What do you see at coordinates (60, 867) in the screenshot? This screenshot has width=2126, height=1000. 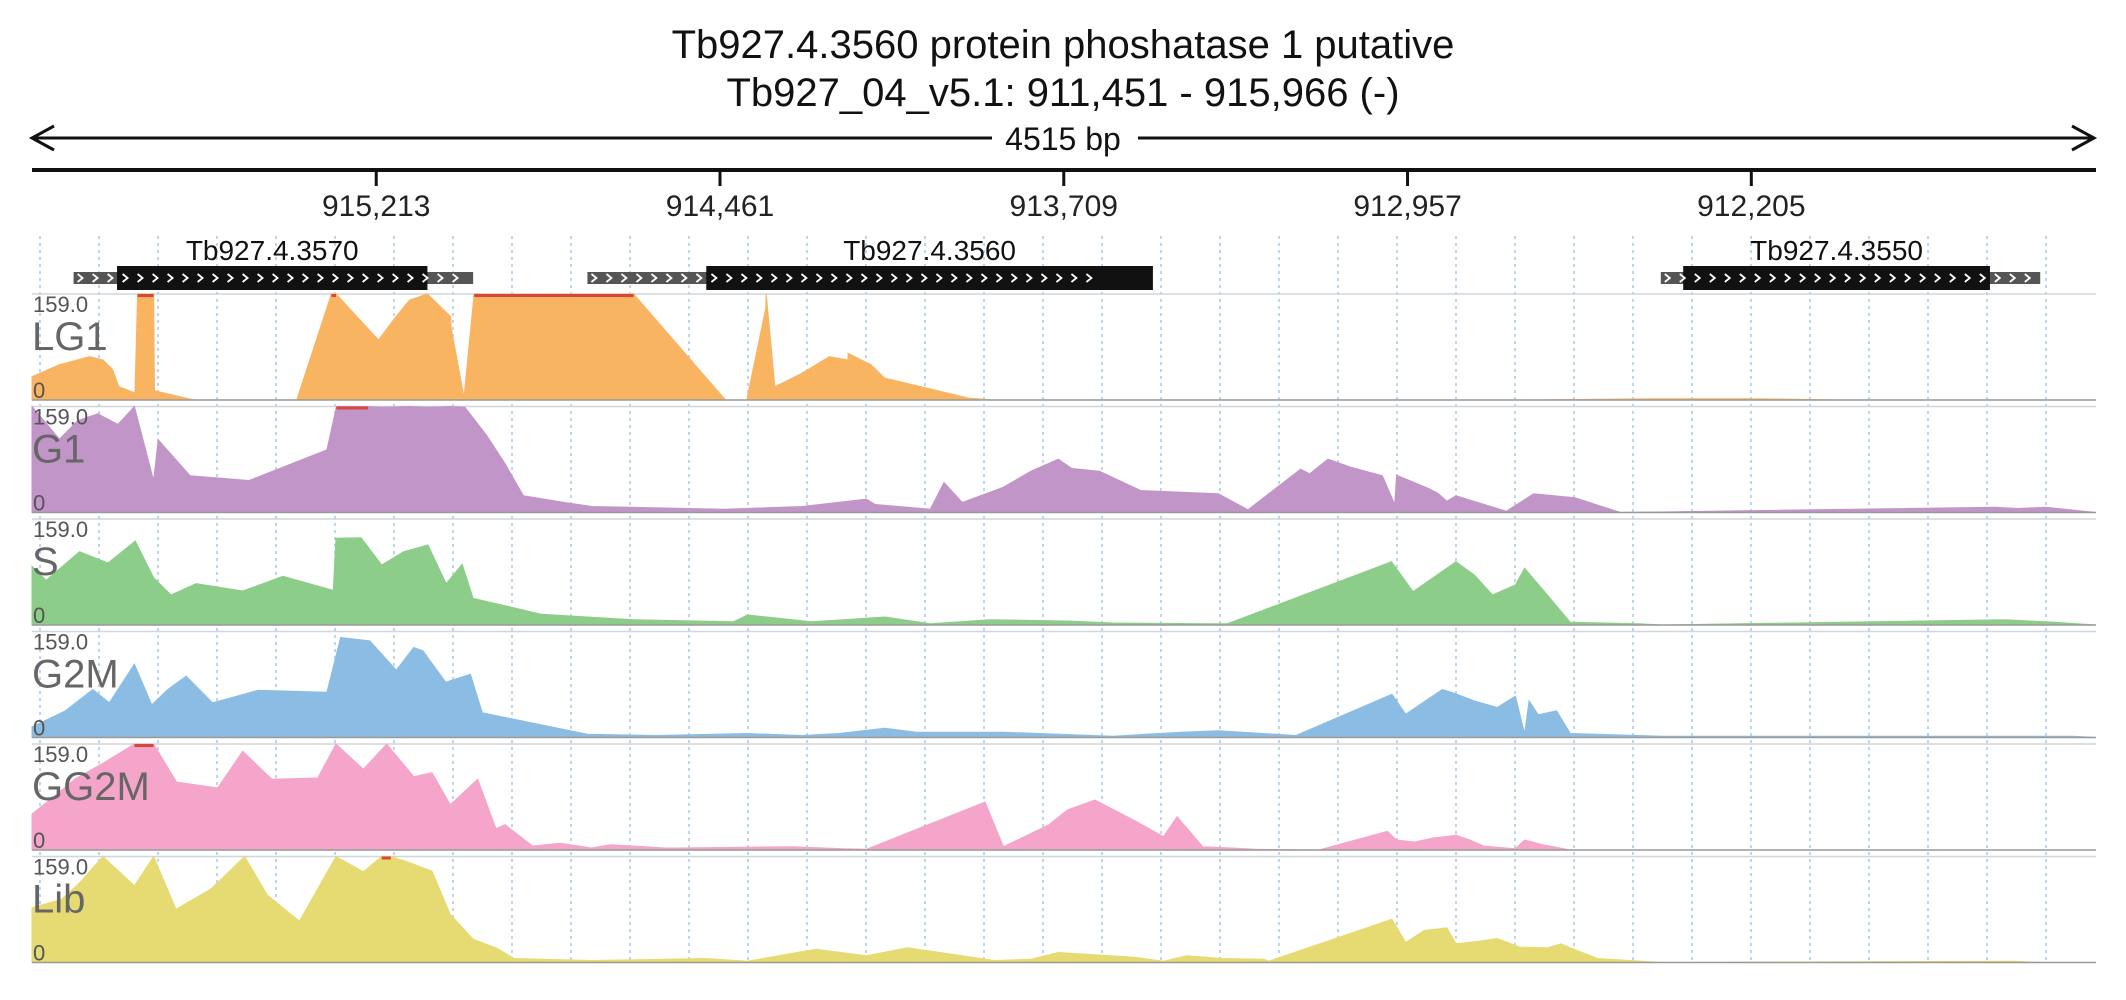 I see `track-ymax-label-5: 159.0` at bounding box center [60, 867].